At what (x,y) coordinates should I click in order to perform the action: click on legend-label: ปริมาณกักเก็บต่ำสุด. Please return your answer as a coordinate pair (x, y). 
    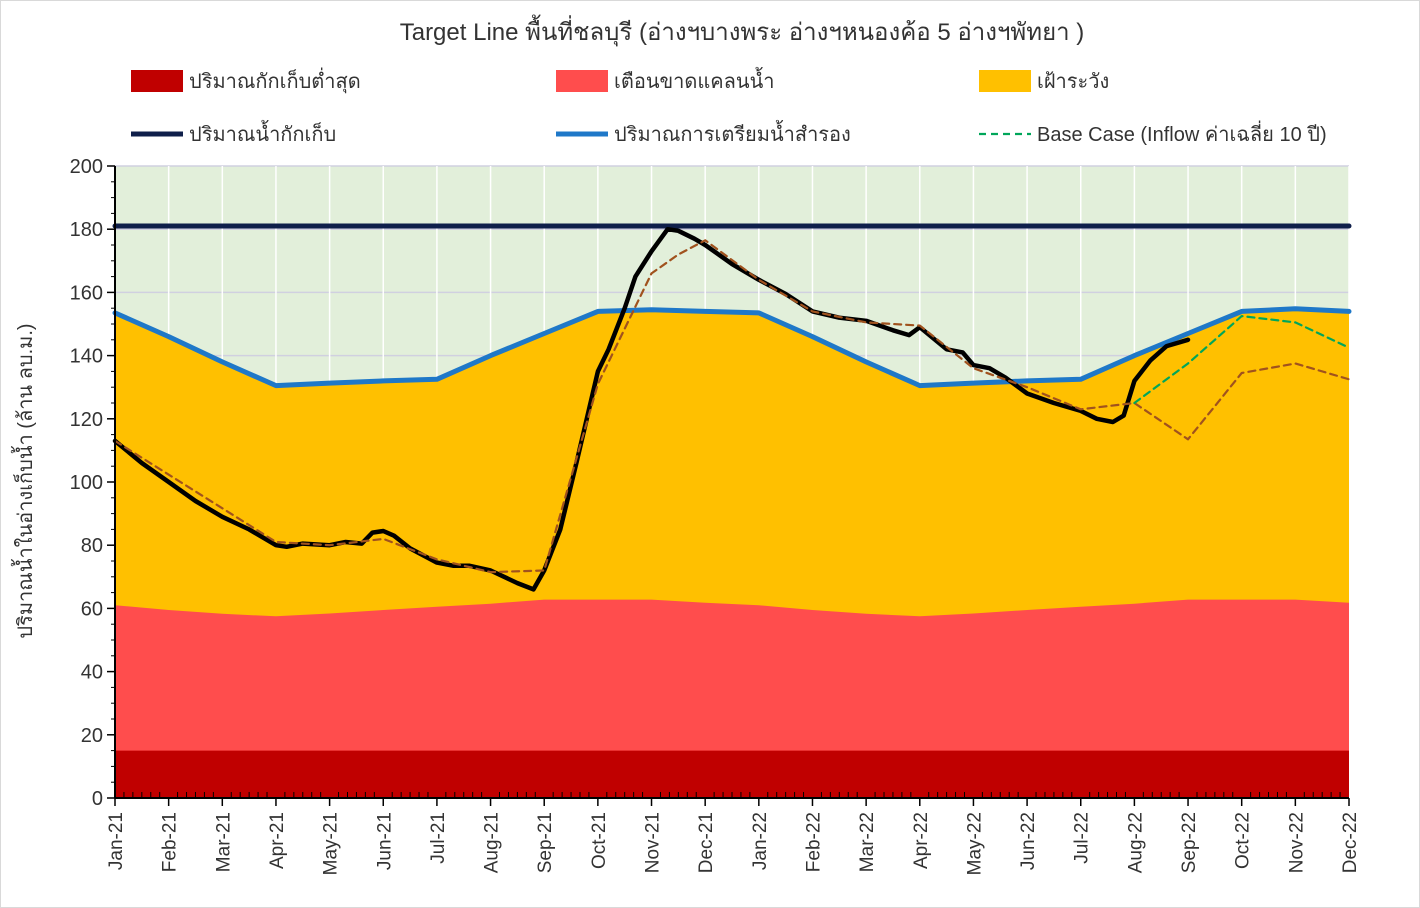
    Looking at the image, I should click on (275, 80).